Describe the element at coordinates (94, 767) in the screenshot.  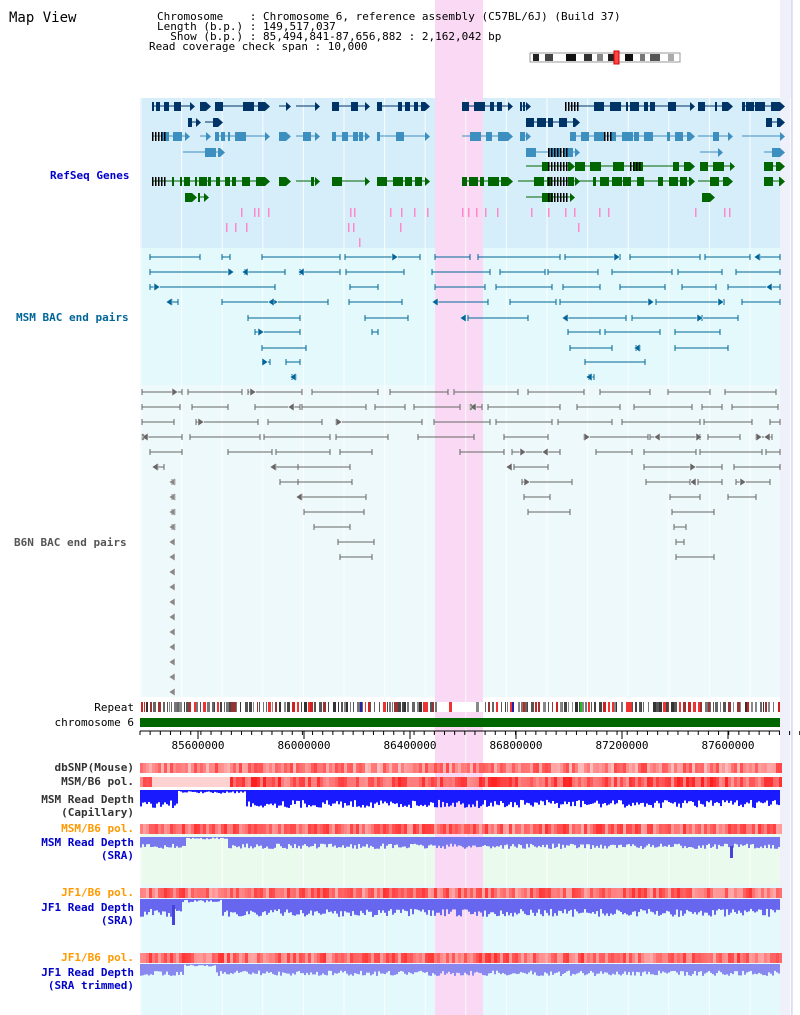
I see `dbsnp-label: dbSNP(Mouse)` at that location.